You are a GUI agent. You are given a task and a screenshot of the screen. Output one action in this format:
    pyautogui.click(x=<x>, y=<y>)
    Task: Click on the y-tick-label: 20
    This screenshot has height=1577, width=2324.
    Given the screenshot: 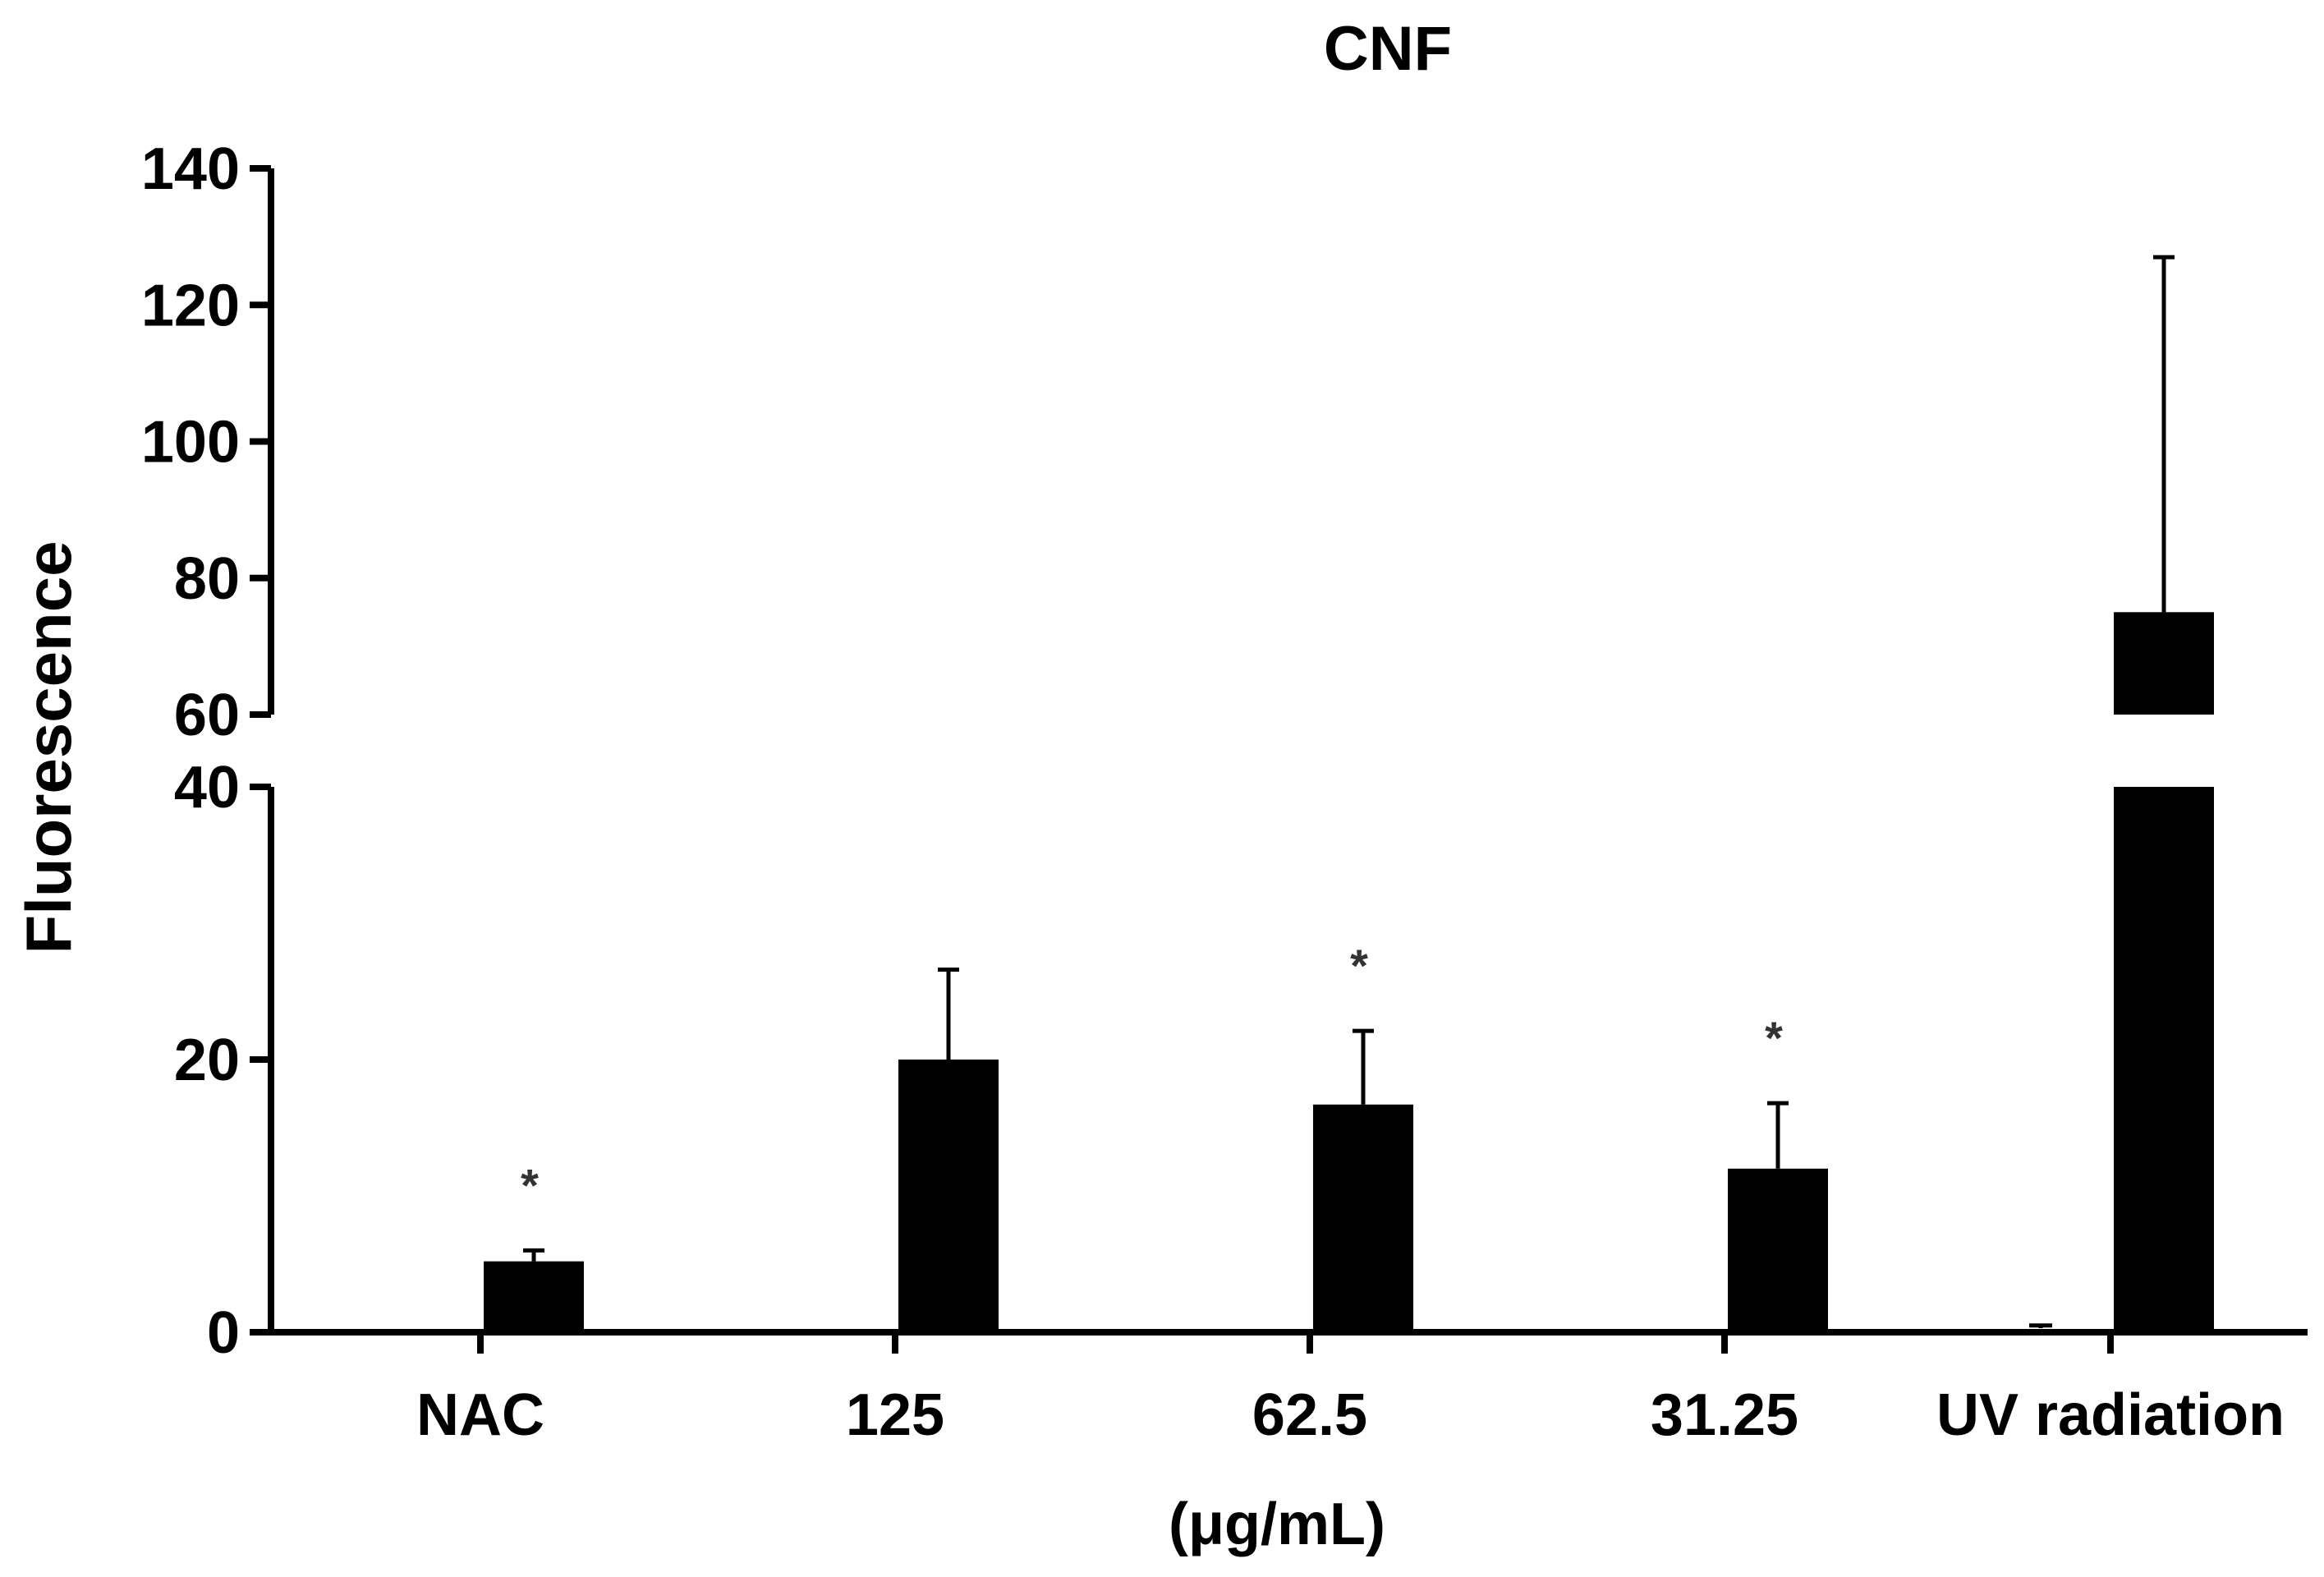 What is the action you would take?
    pyautogui.click(x=207, y=1060)
    